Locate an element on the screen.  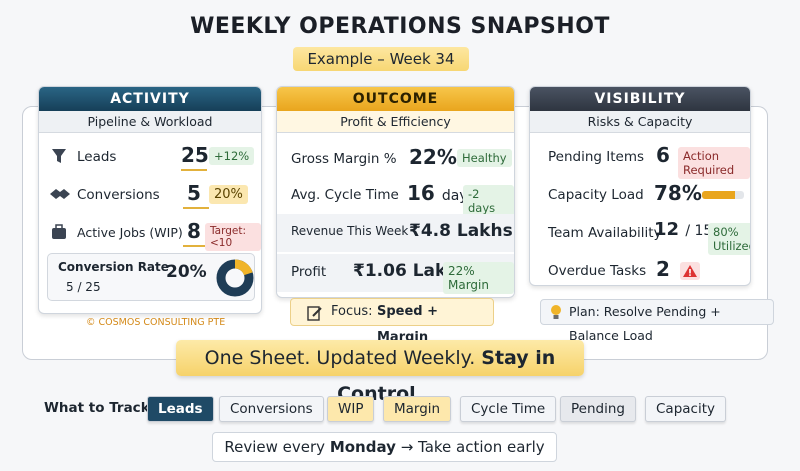
badge: Action Required is located at coordinates (714, 163).